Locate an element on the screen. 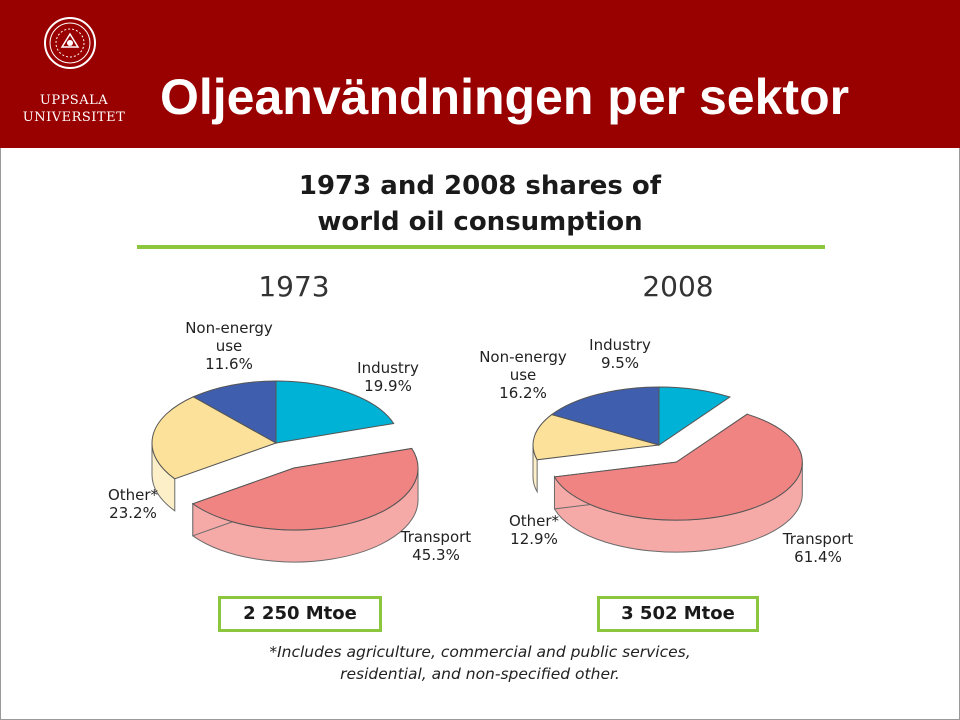  slice-non-energy-use-2008 is located at coordinates (605, 416).